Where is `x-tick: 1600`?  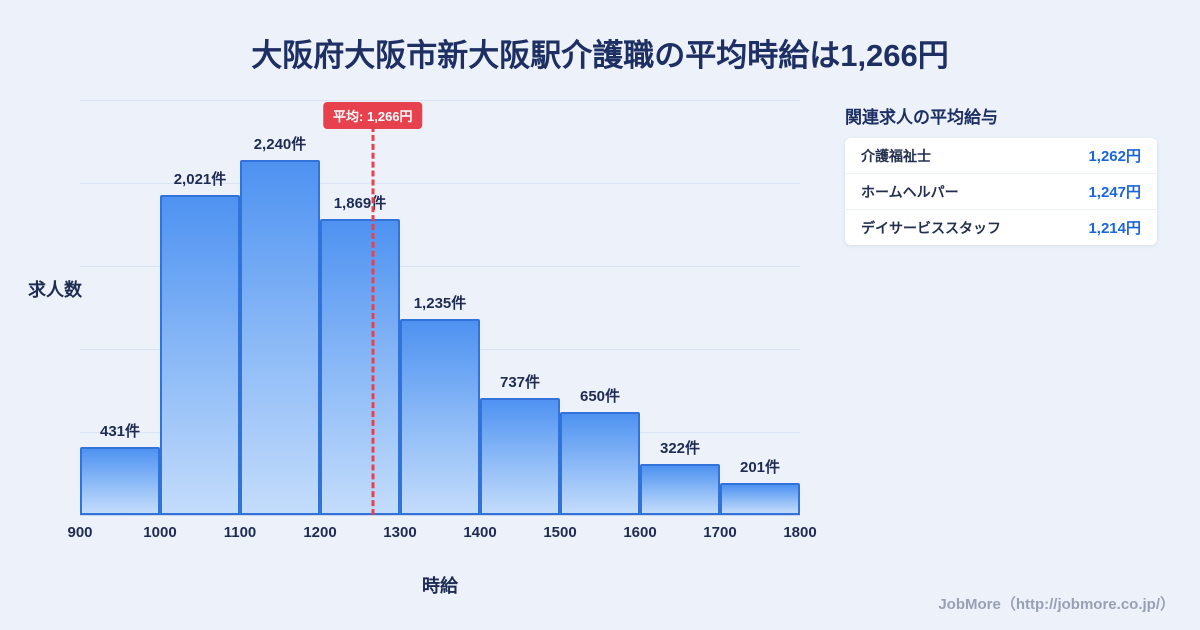
x-tick: 1600 is located at coordinates (640, 532).